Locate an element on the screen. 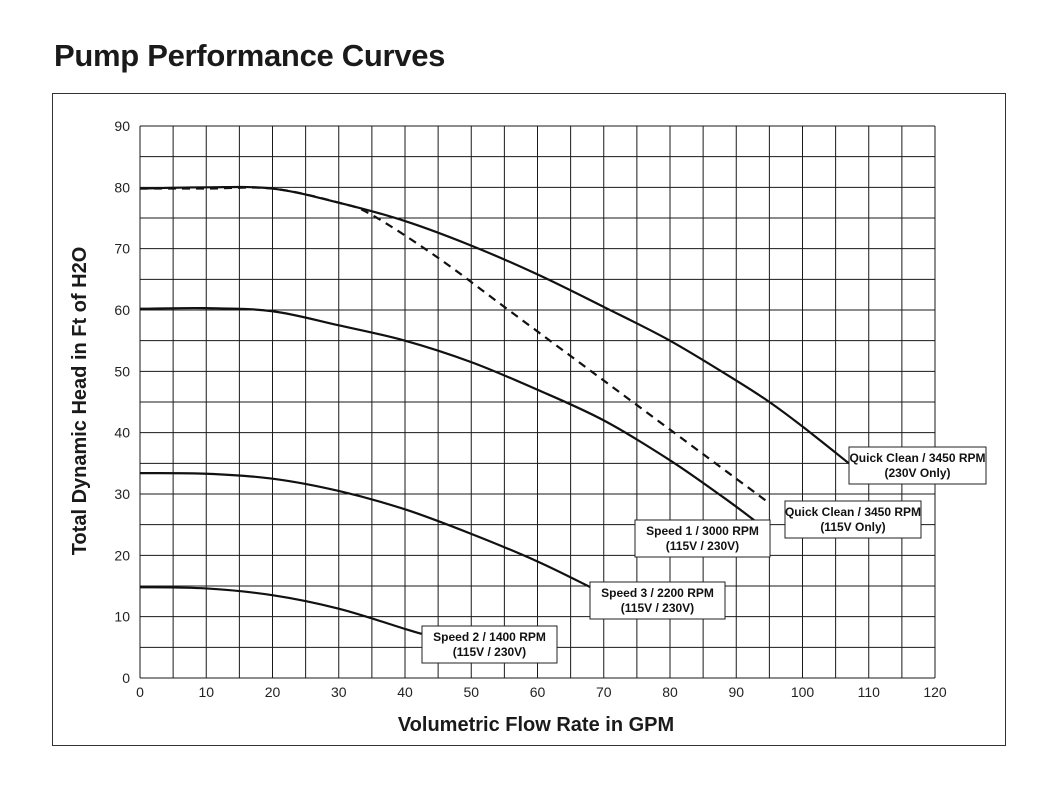  x-tick-label: 10 is located at coordinates (206, 692).